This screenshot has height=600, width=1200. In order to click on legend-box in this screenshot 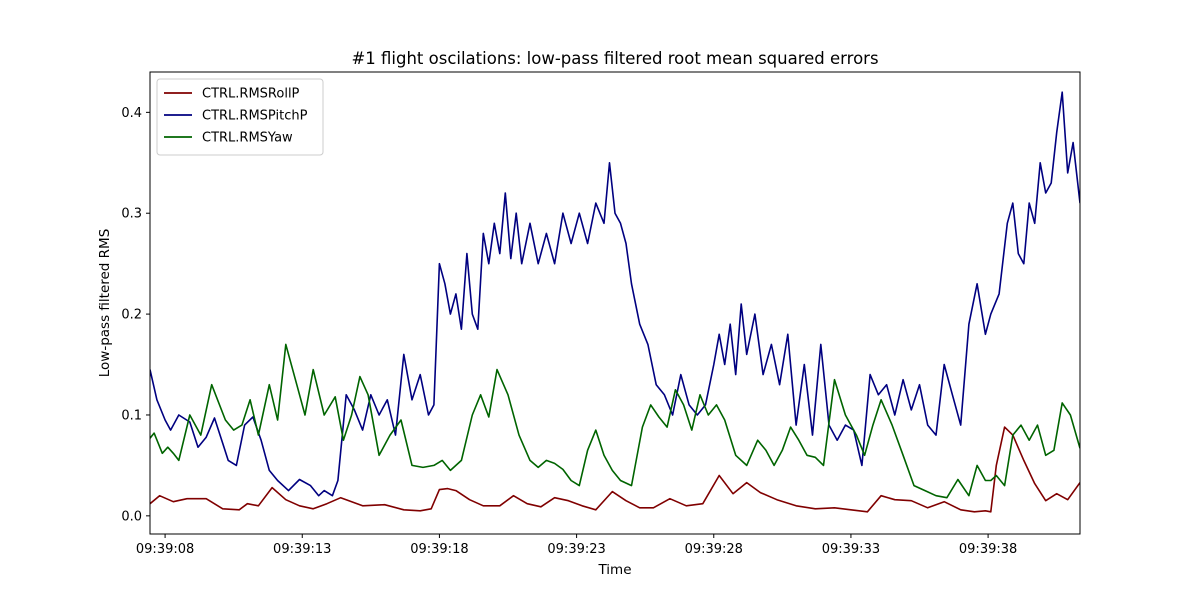, I will do `click(240, 117)`.